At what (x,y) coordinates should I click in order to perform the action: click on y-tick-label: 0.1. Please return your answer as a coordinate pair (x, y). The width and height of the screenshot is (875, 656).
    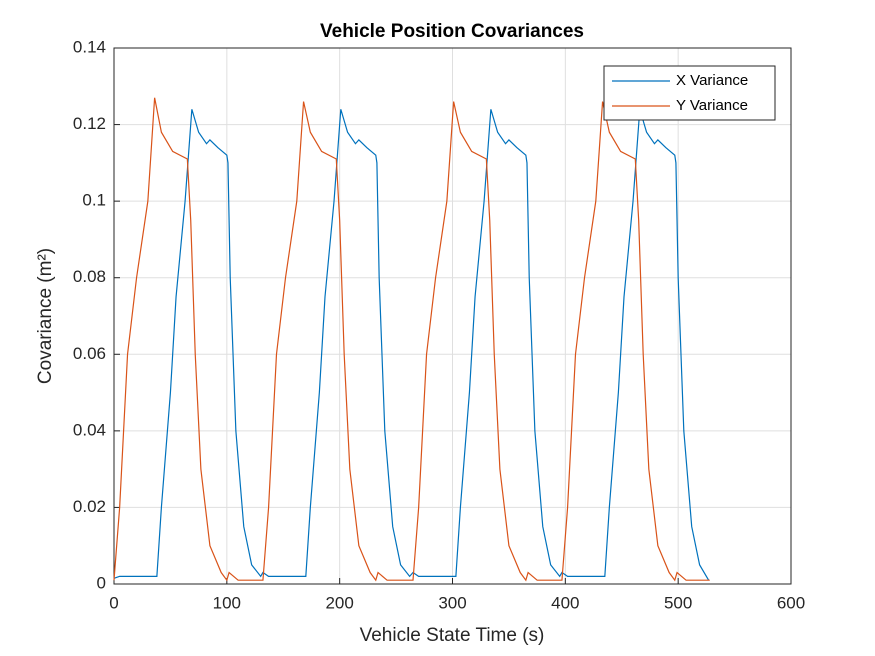
    Looking at the image, I should click on (94, 200).